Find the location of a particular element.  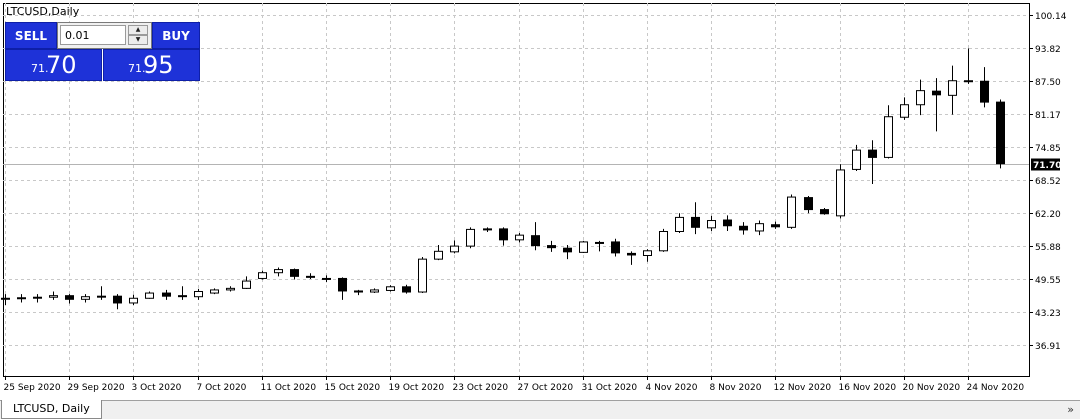

chart-title: LTCUSD,Daily is located at coordinates (43, 11).